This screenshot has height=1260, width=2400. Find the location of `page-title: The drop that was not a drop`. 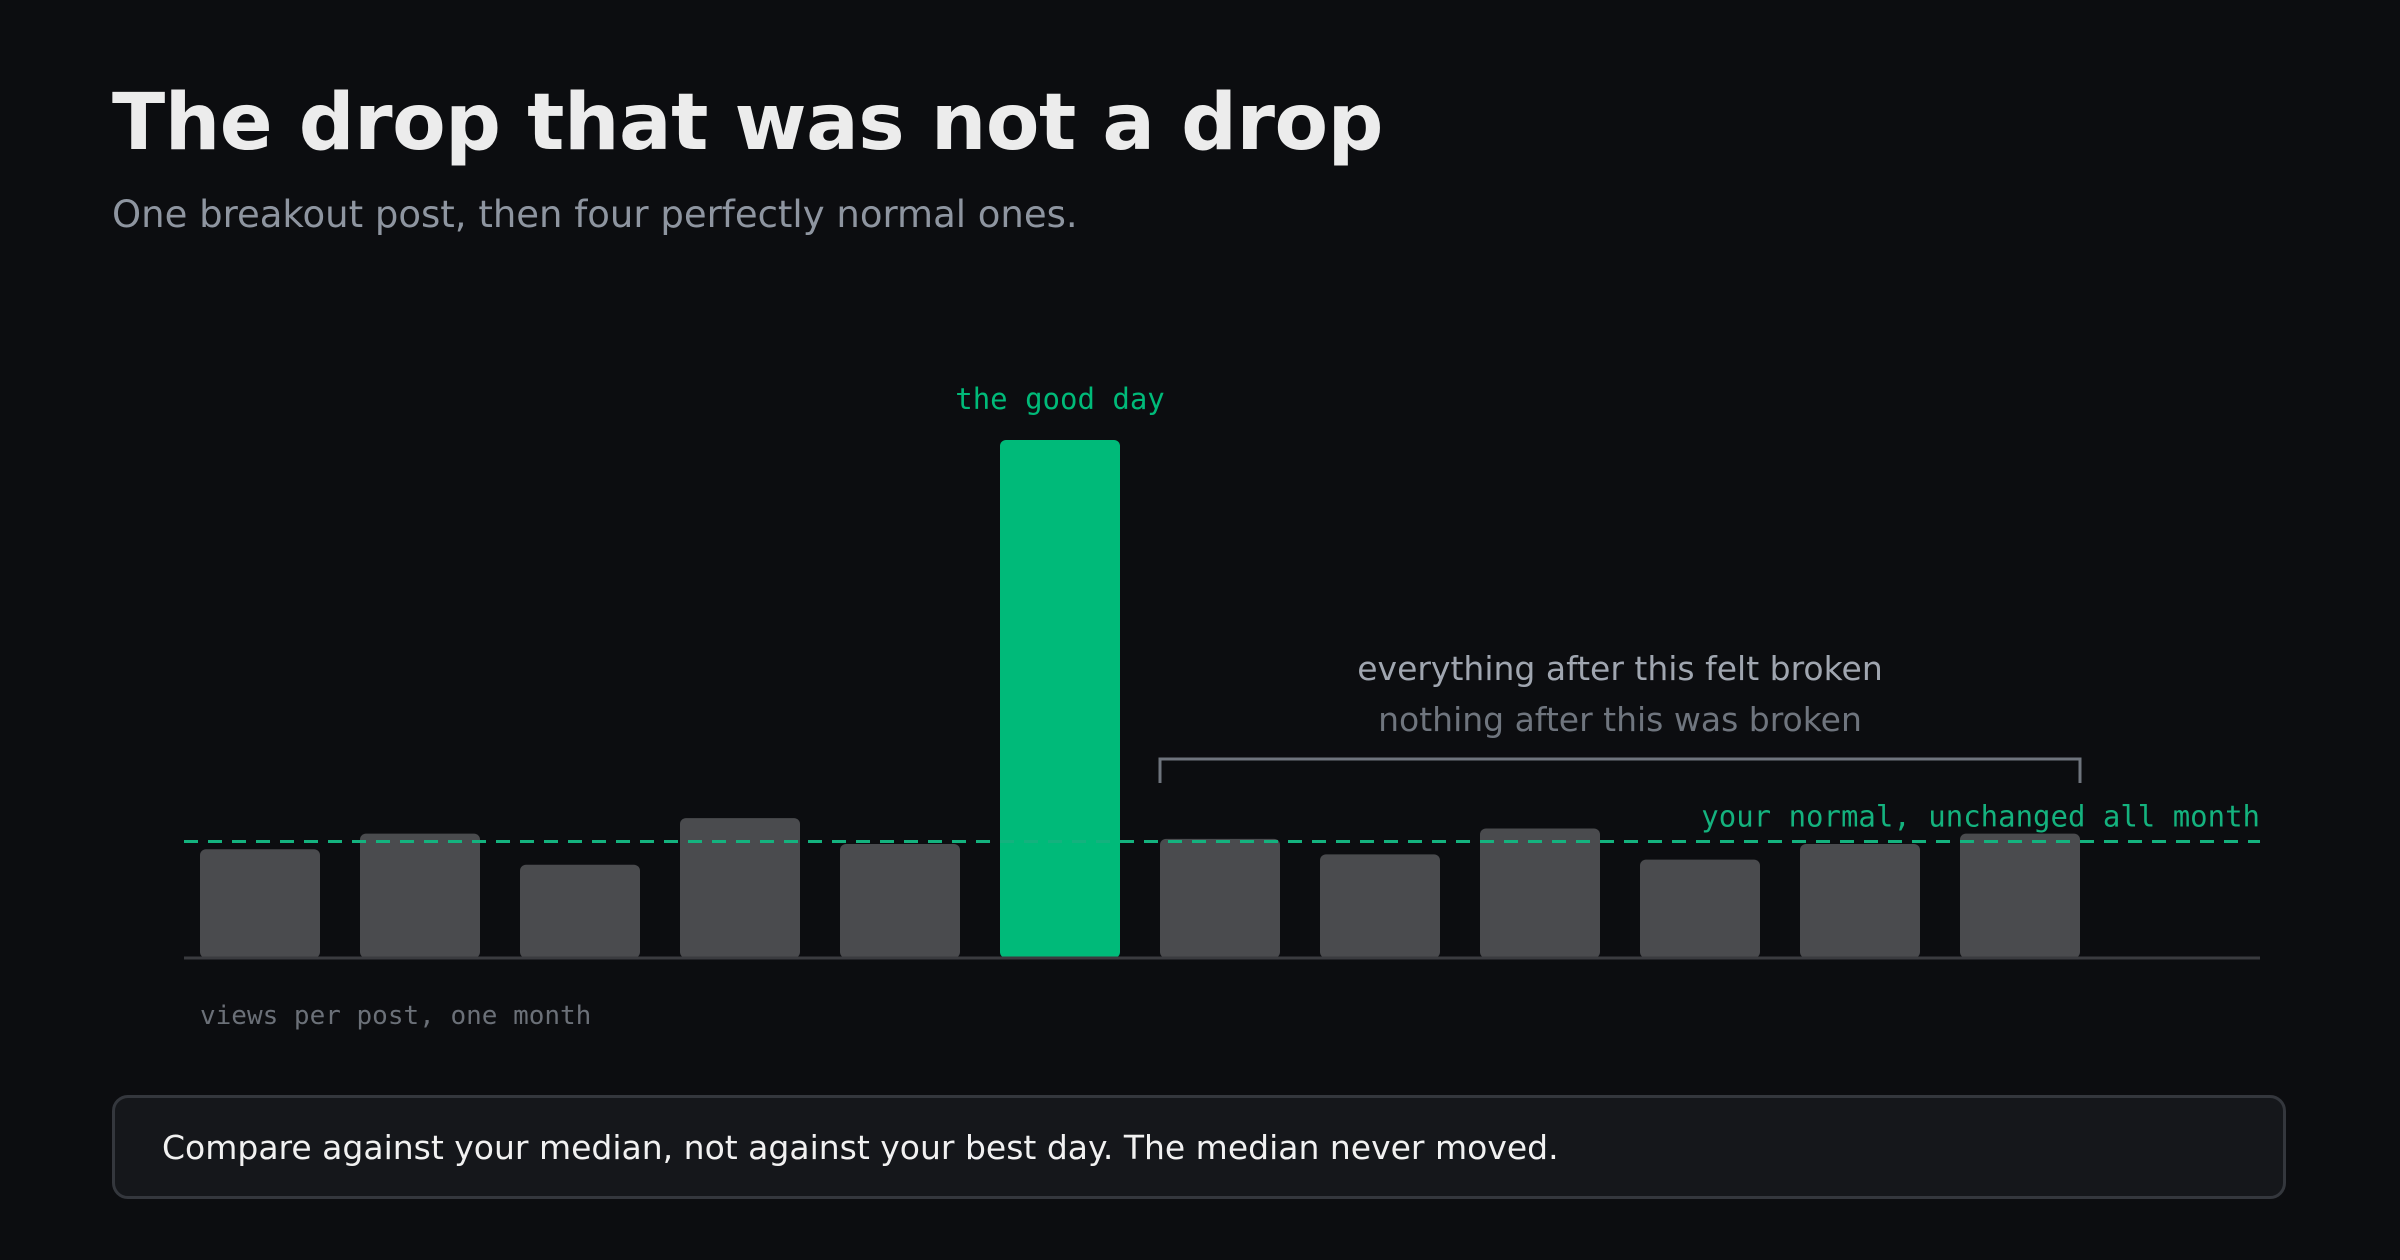

page-title: The drop that was not a drop is located at coordinates (747, 123).